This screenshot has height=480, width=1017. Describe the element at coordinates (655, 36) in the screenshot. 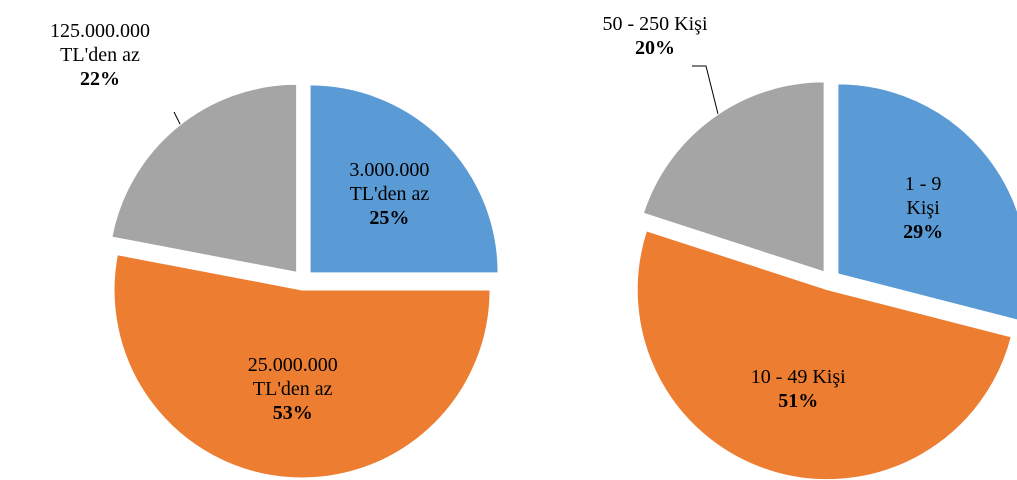

I see `slice-label: 50 - 250 Kişi 20%` at that location.